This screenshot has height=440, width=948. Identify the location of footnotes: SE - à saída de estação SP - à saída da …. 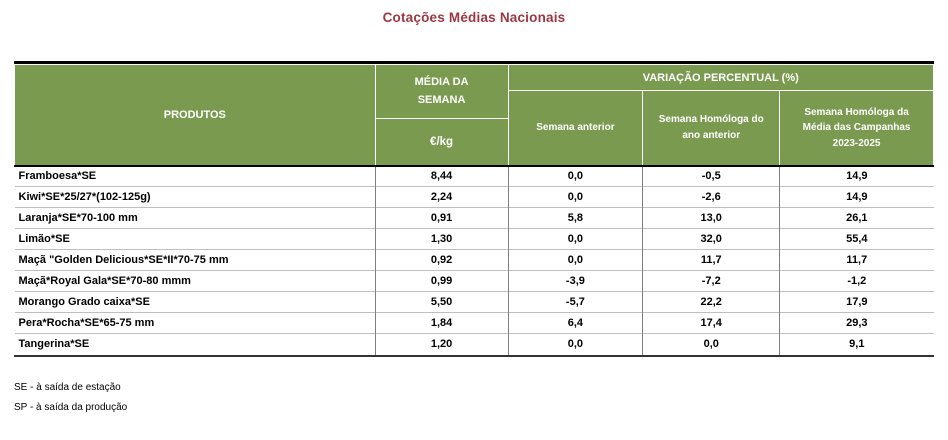
(481, 398).